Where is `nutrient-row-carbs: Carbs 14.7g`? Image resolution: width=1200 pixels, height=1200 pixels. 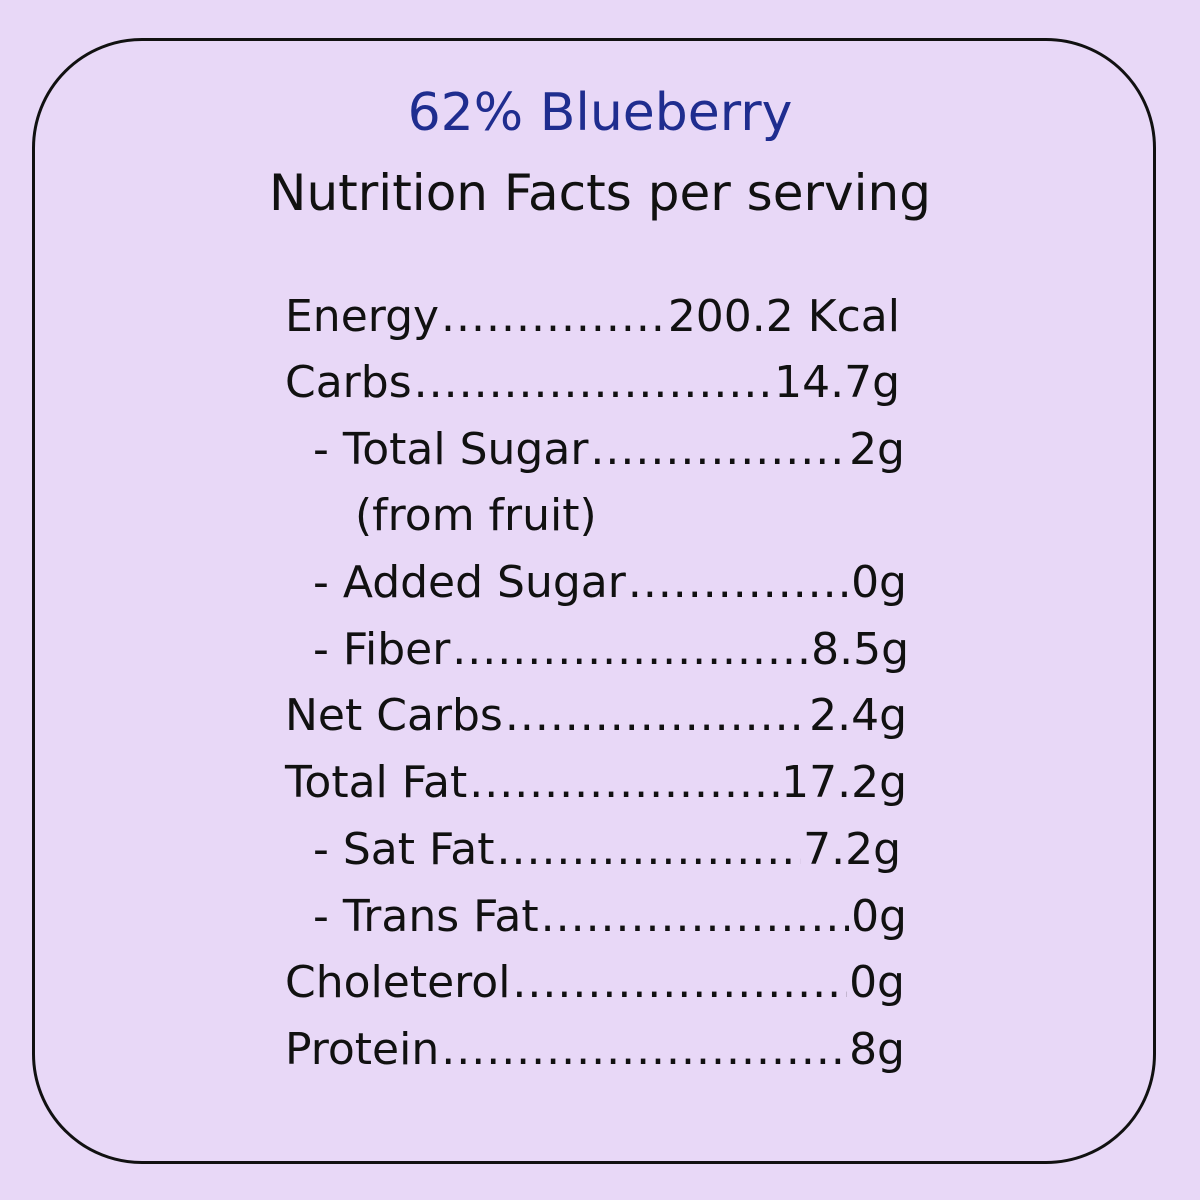 nutrient-row-carbs: Carbs 14.7g is located at coordinates (592, 383).